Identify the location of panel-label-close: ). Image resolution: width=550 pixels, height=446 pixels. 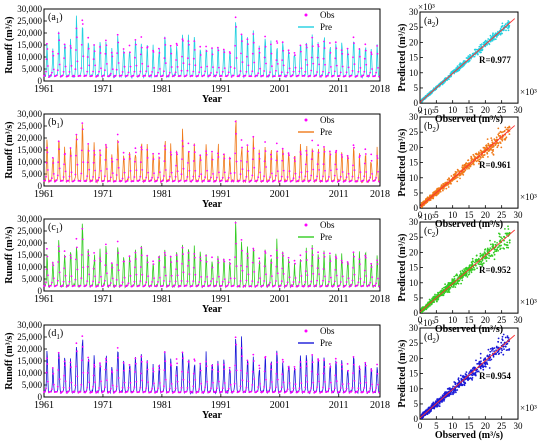
(436, 21).